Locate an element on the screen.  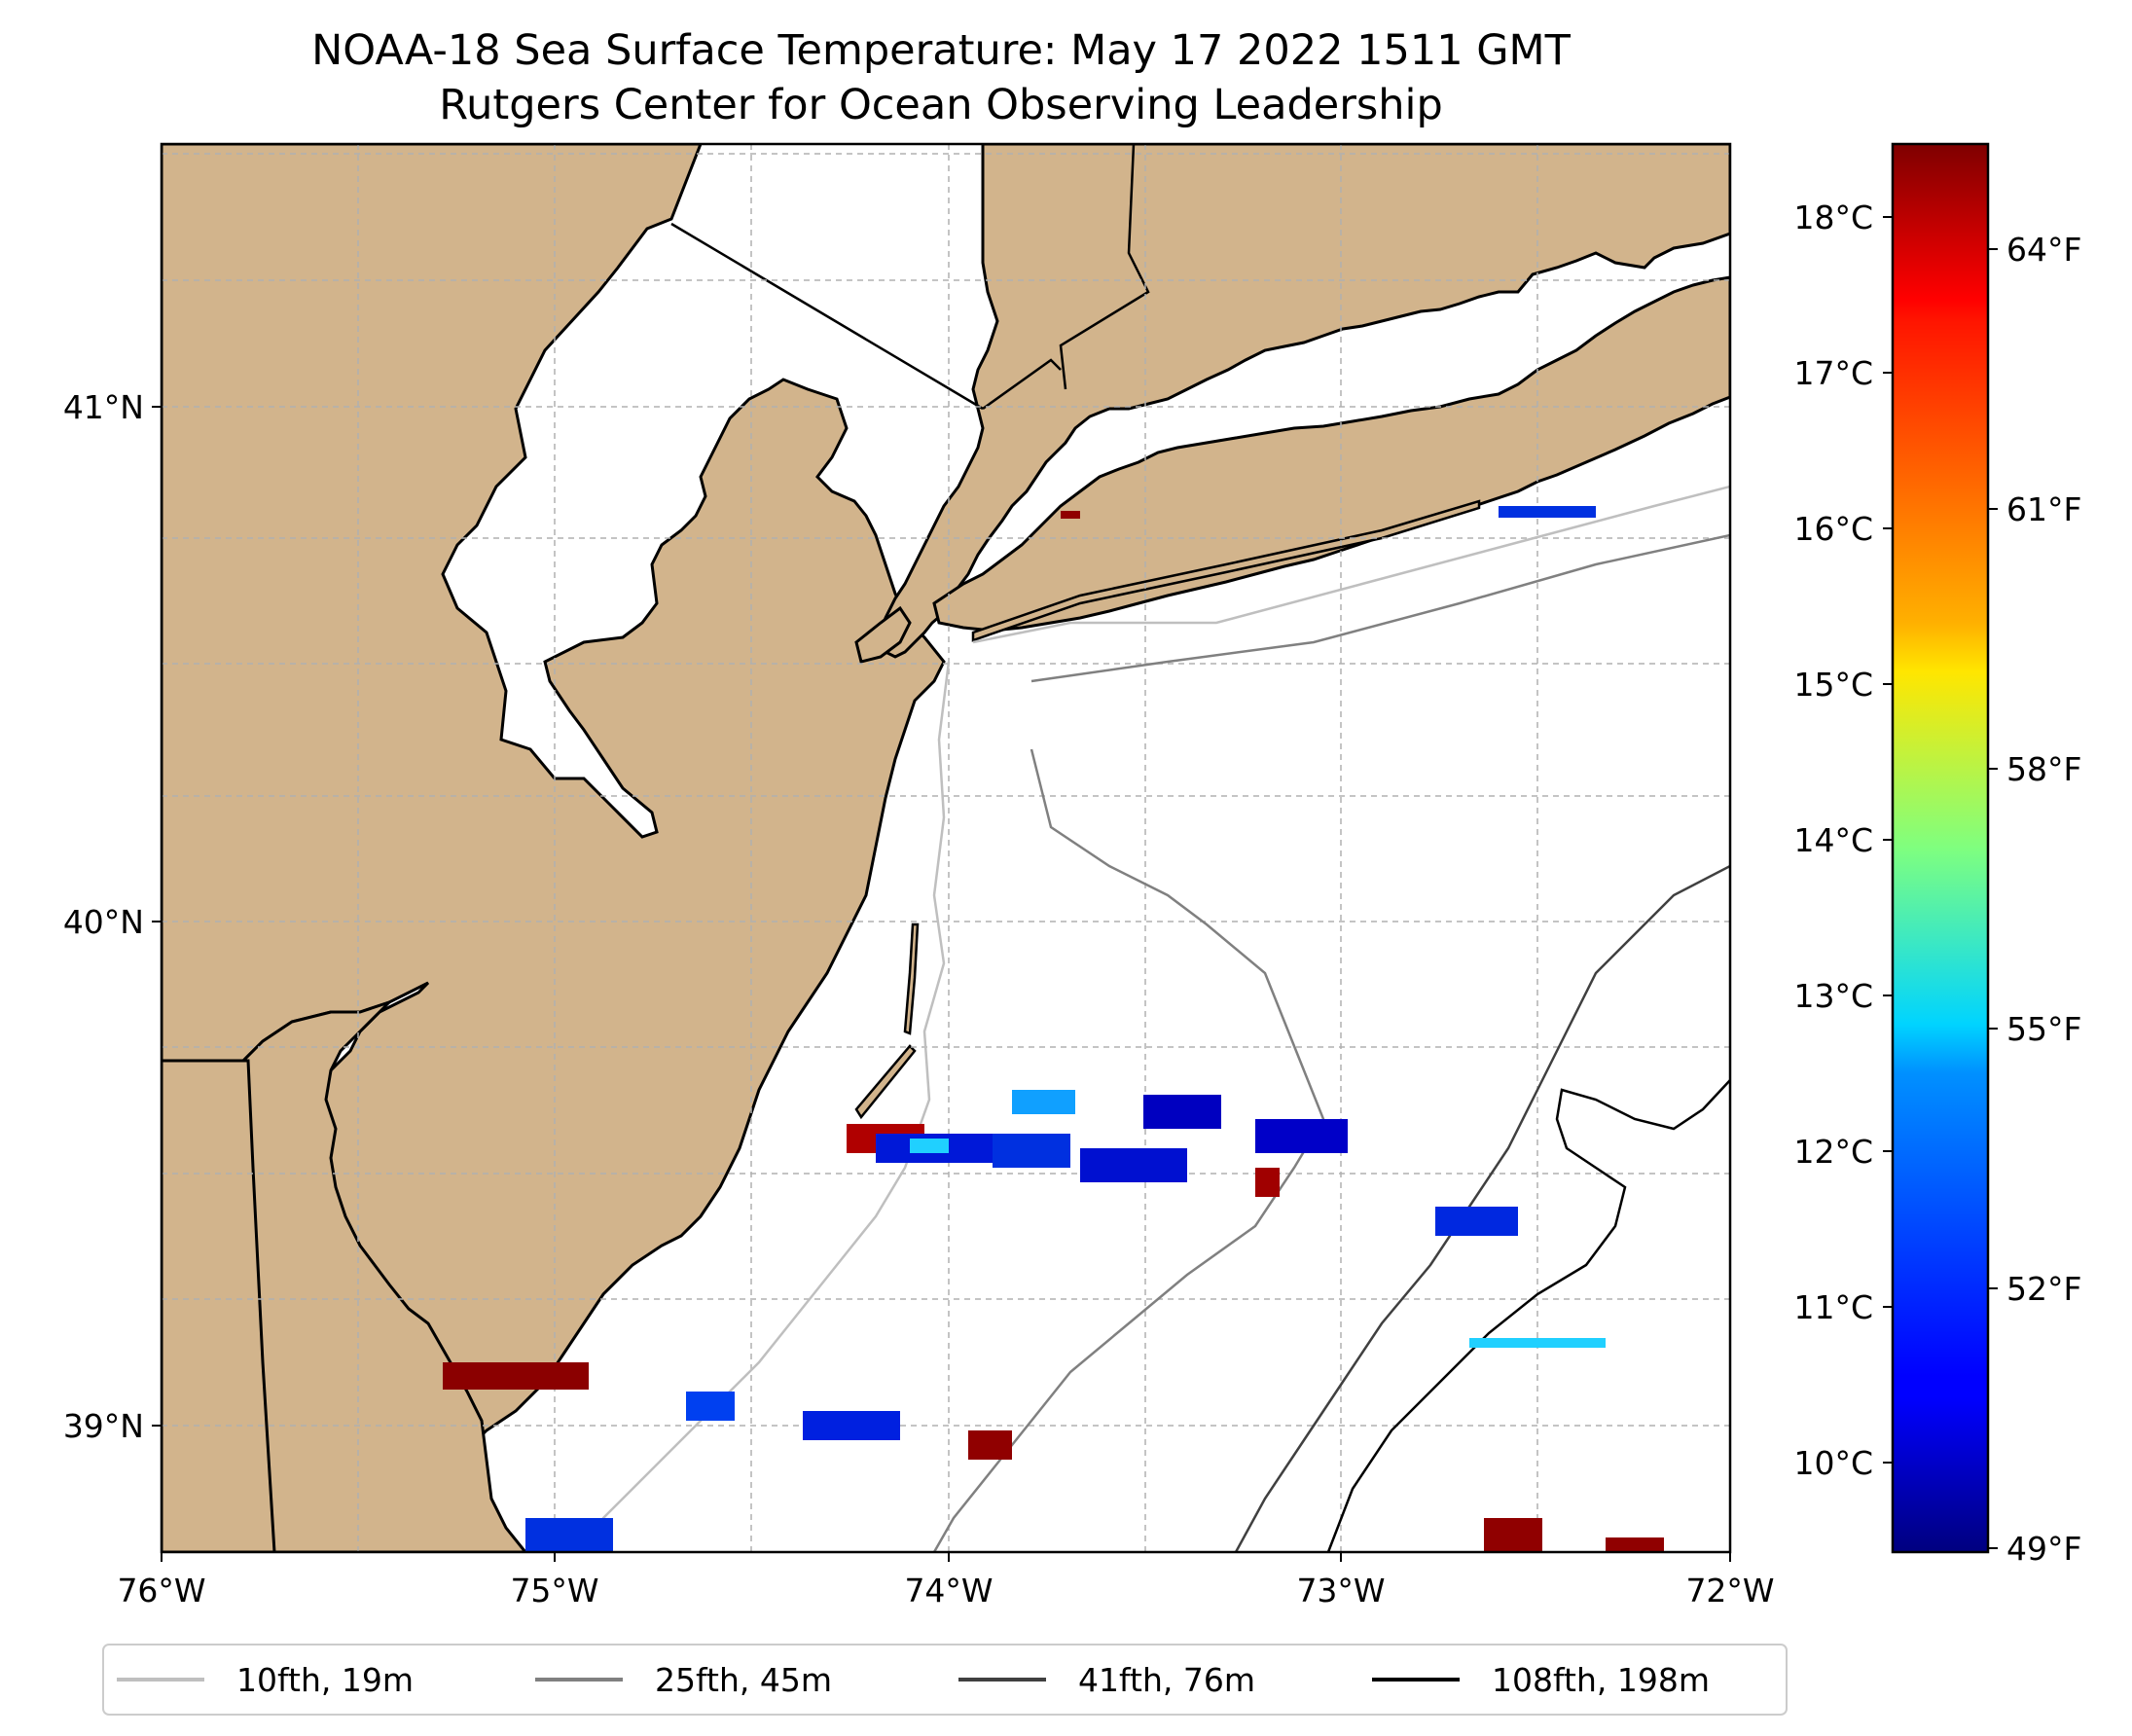
celsius-tick-label: 13°C is located at coordinates (1833, 996).